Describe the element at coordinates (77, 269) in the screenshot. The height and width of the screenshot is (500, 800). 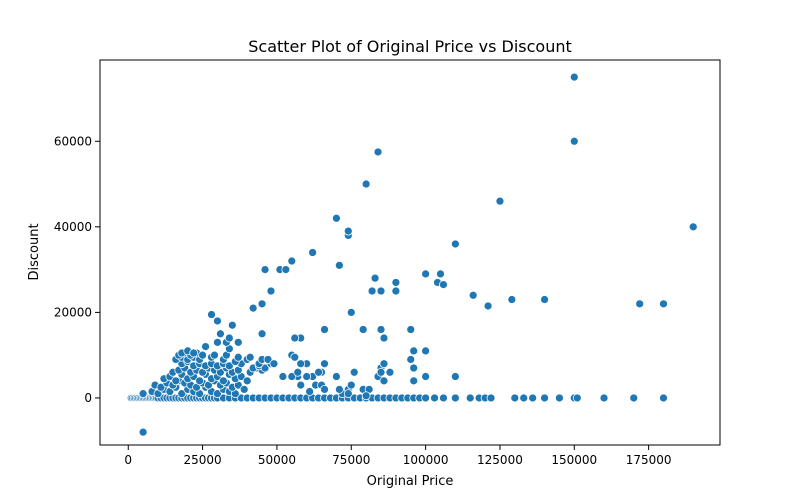
I see `y-axis-ticks: 0 20000 40000 60000` at that location.